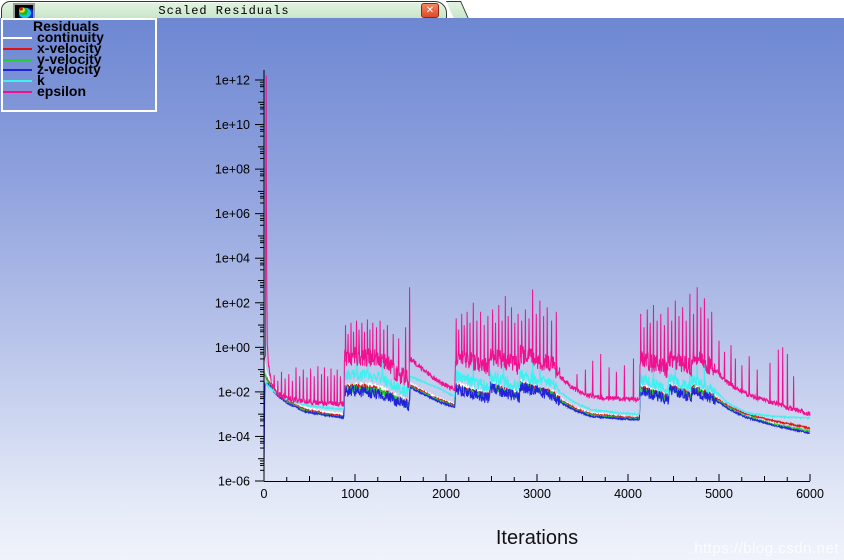  Describe the element at coordinates (69, 69) in the screenshot. I see `legend-entry-label: z-velocity` at that location.